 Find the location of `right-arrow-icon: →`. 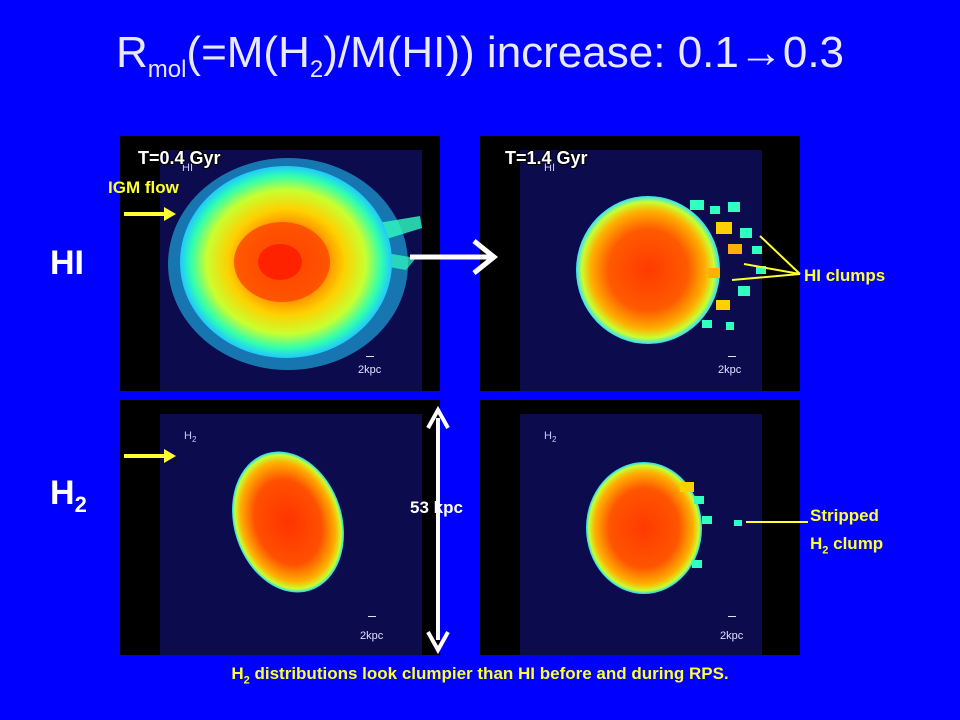

right-arrow-icon: → is located at coordinates (760, 52).